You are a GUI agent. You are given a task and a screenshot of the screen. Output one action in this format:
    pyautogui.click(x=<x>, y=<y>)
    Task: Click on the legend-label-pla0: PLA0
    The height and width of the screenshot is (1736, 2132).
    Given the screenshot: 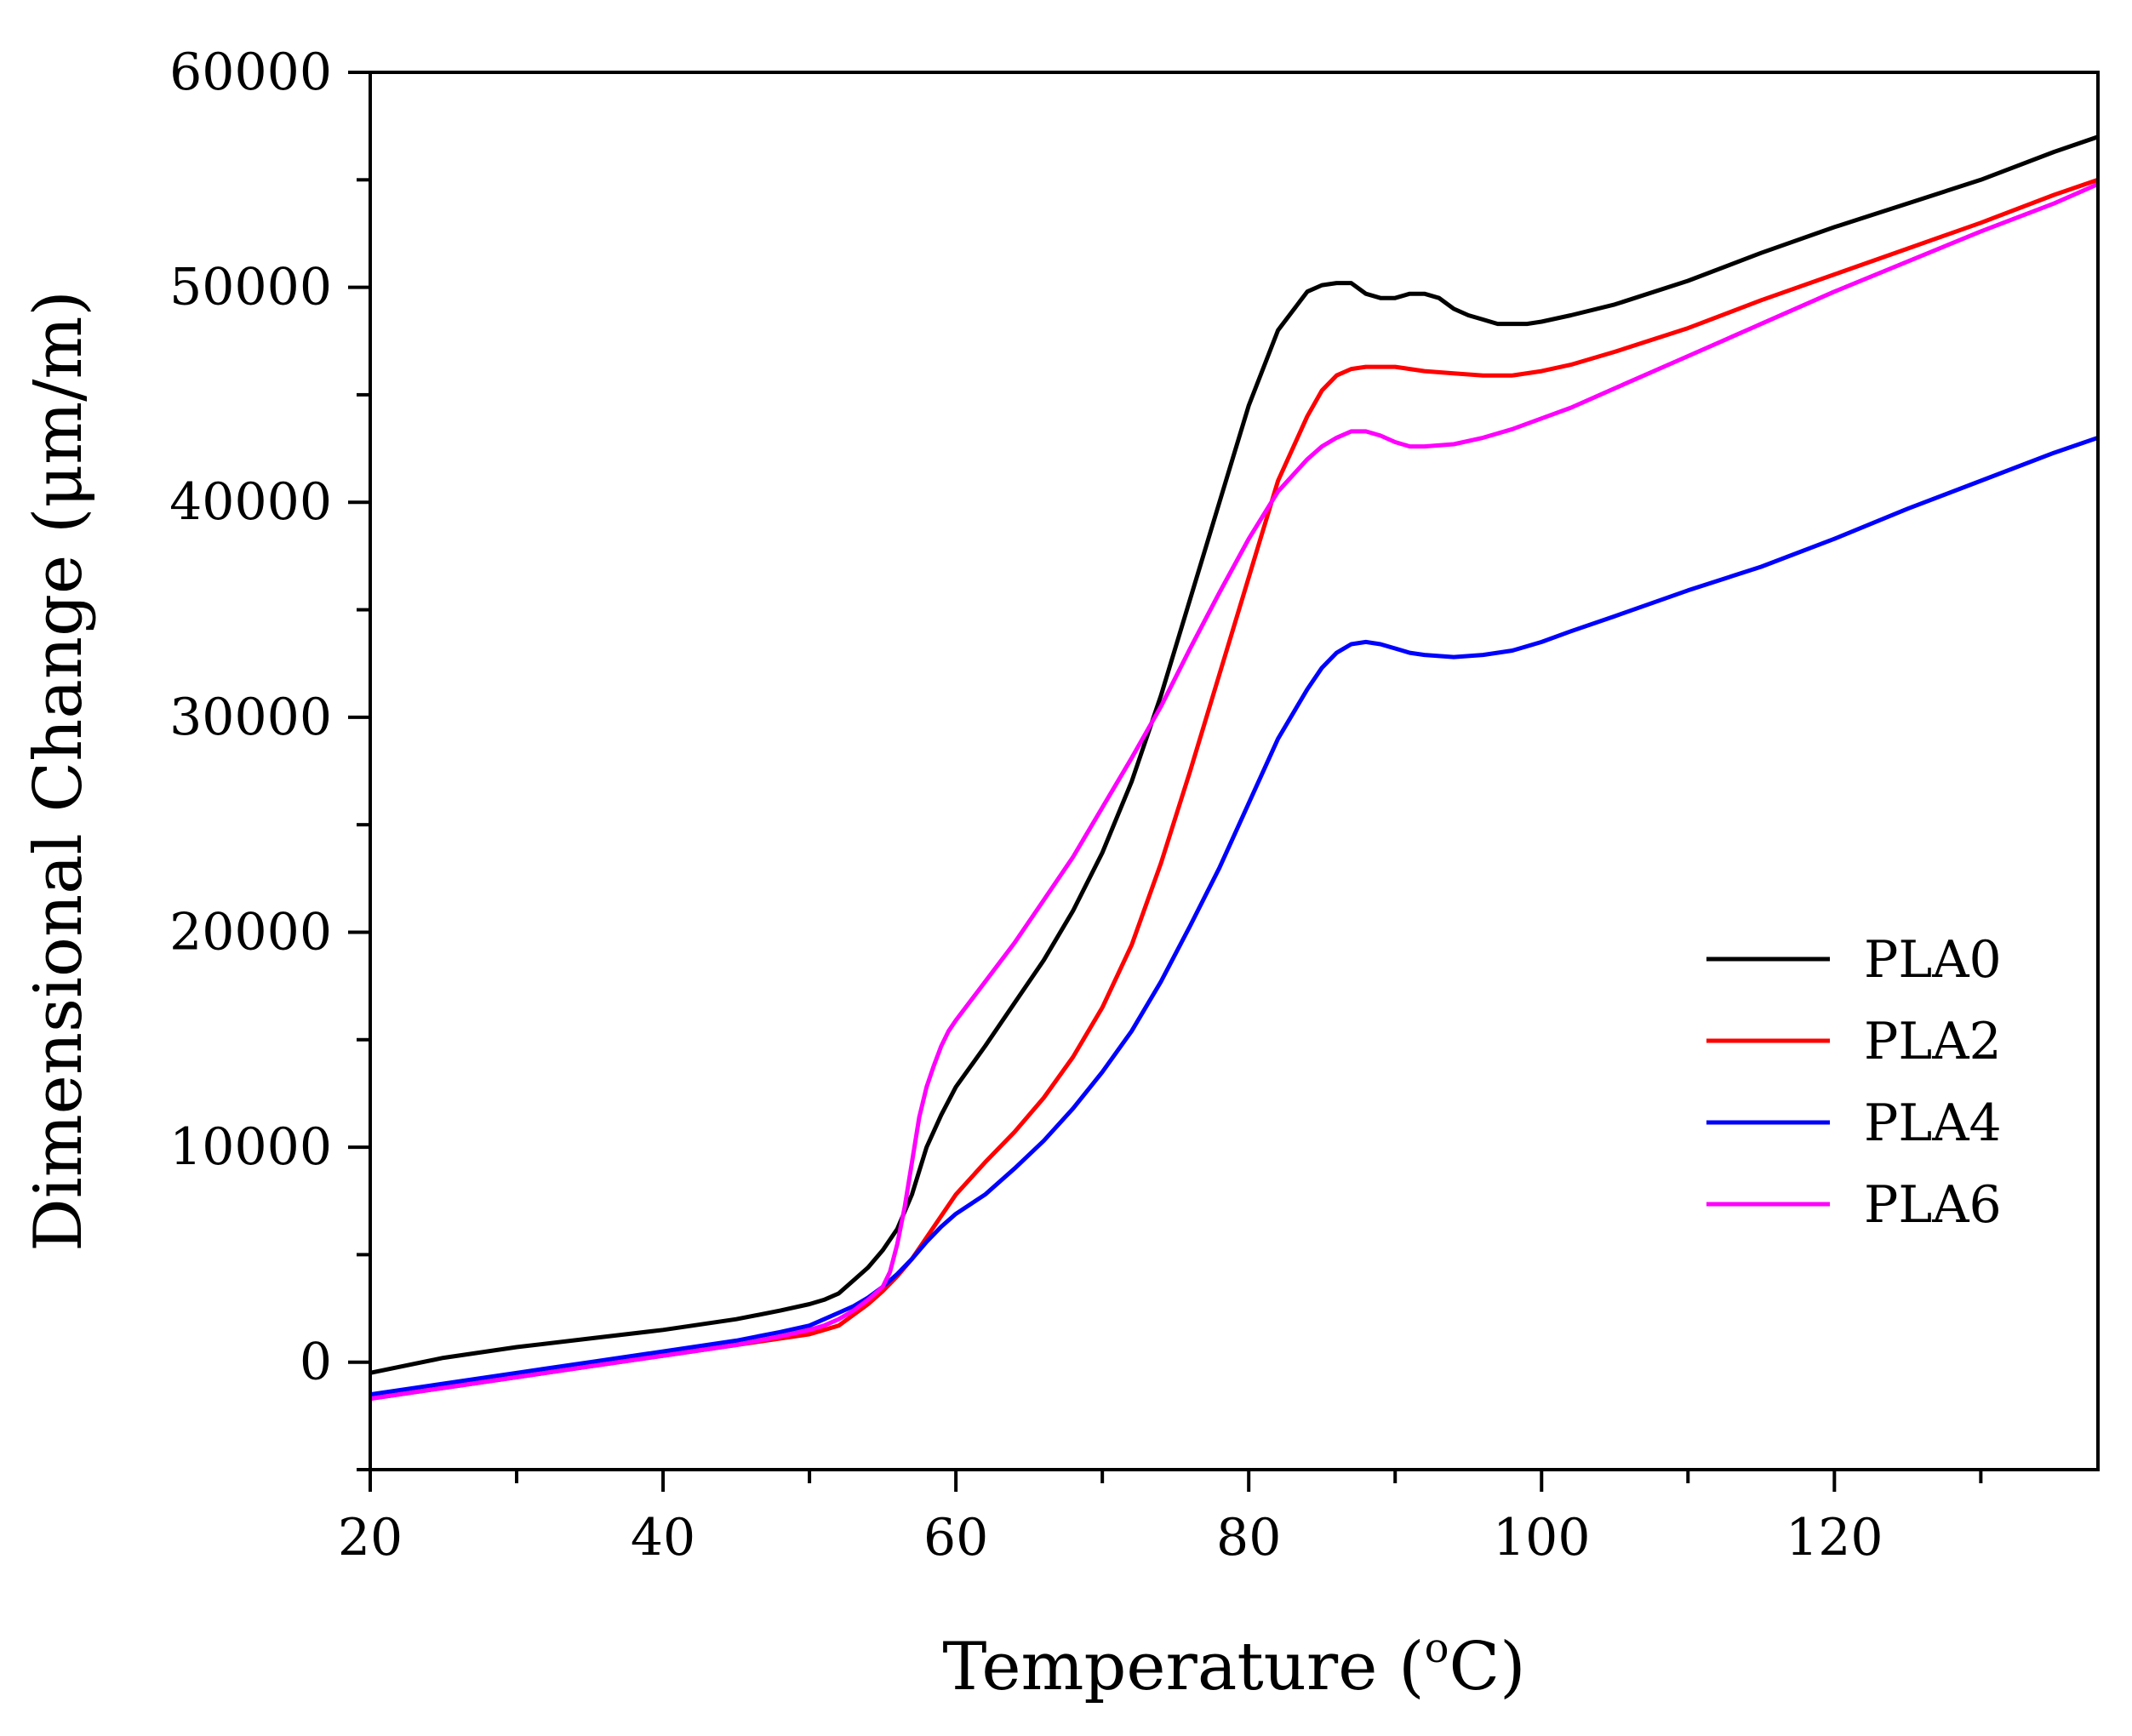 What is the action you would take?
    pyautogui.click(x=1933, y=960)
    